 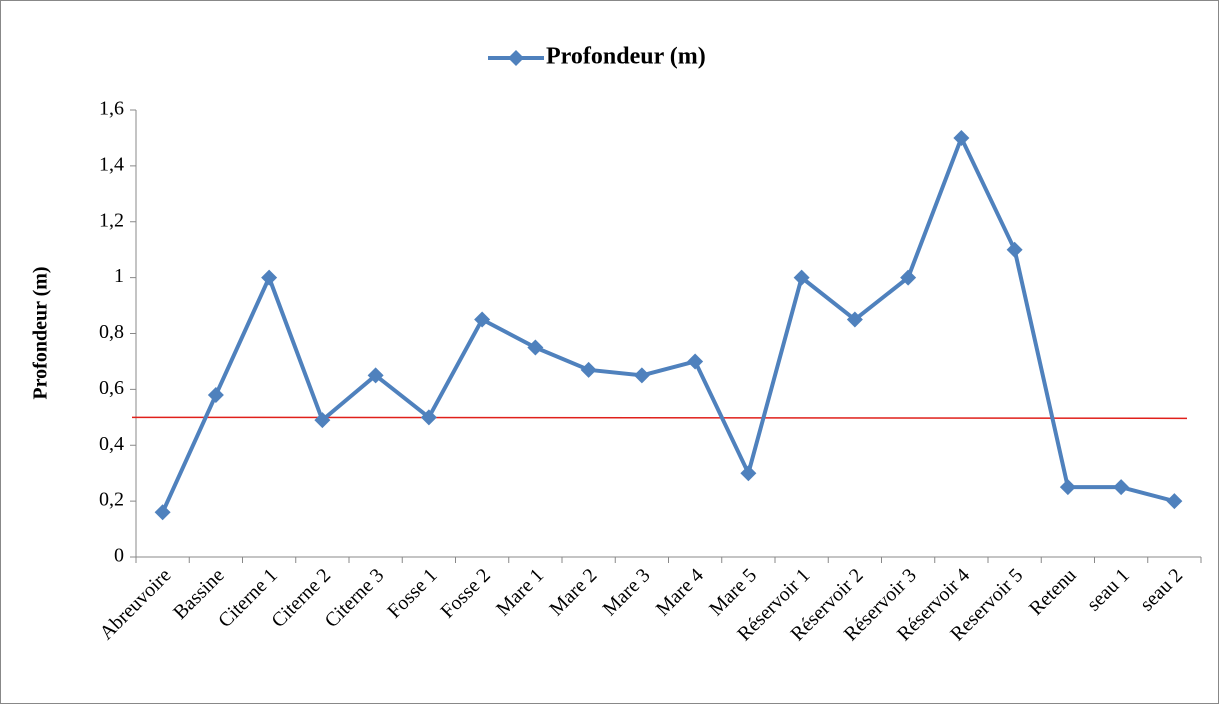 I want to click on y-tick-label: 1, so click(x=119, y=276).